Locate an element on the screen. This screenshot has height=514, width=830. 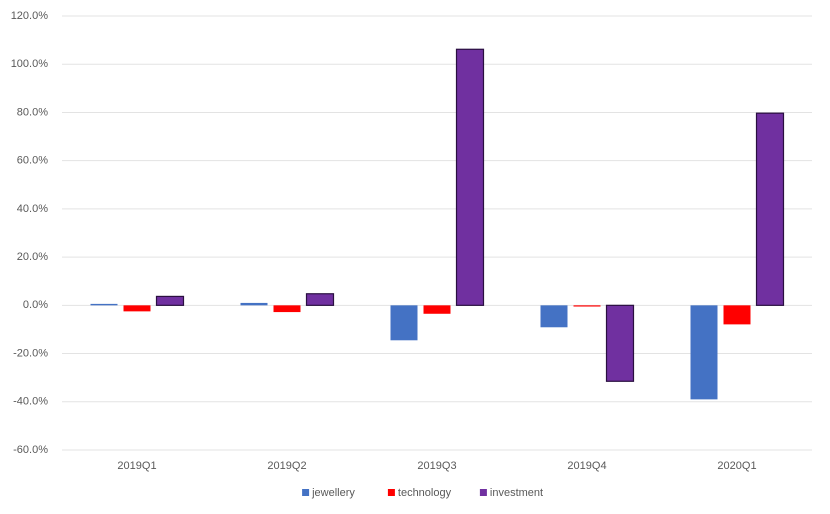
y-tick-label: 0.0% is located at coordinates (35, 305).